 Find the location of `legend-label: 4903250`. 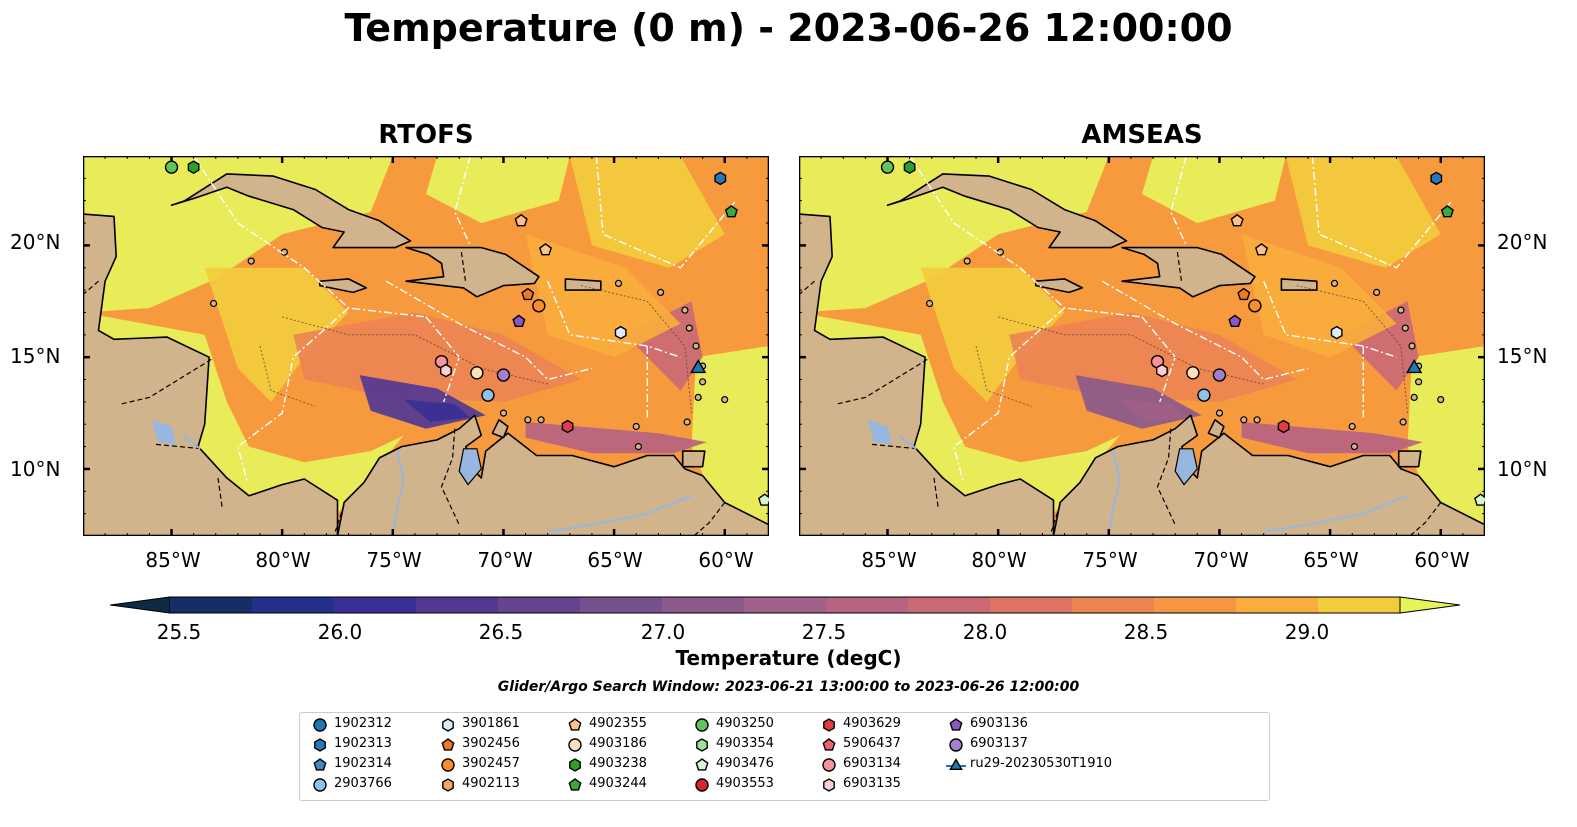

legend-label: 4903250 is located at coordinates (745, 723).